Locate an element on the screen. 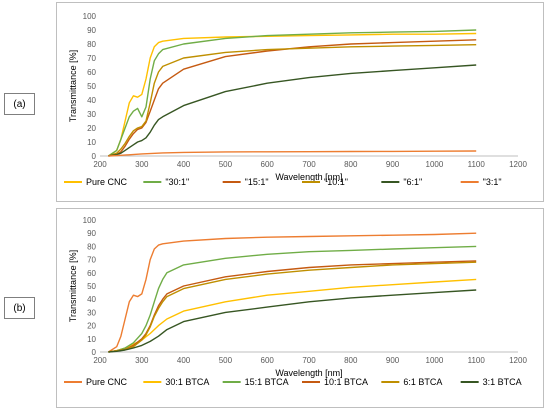 This screenshot has width=550, height=409. c0-x-tick-label: 300 is located at coordinates (142, 164).